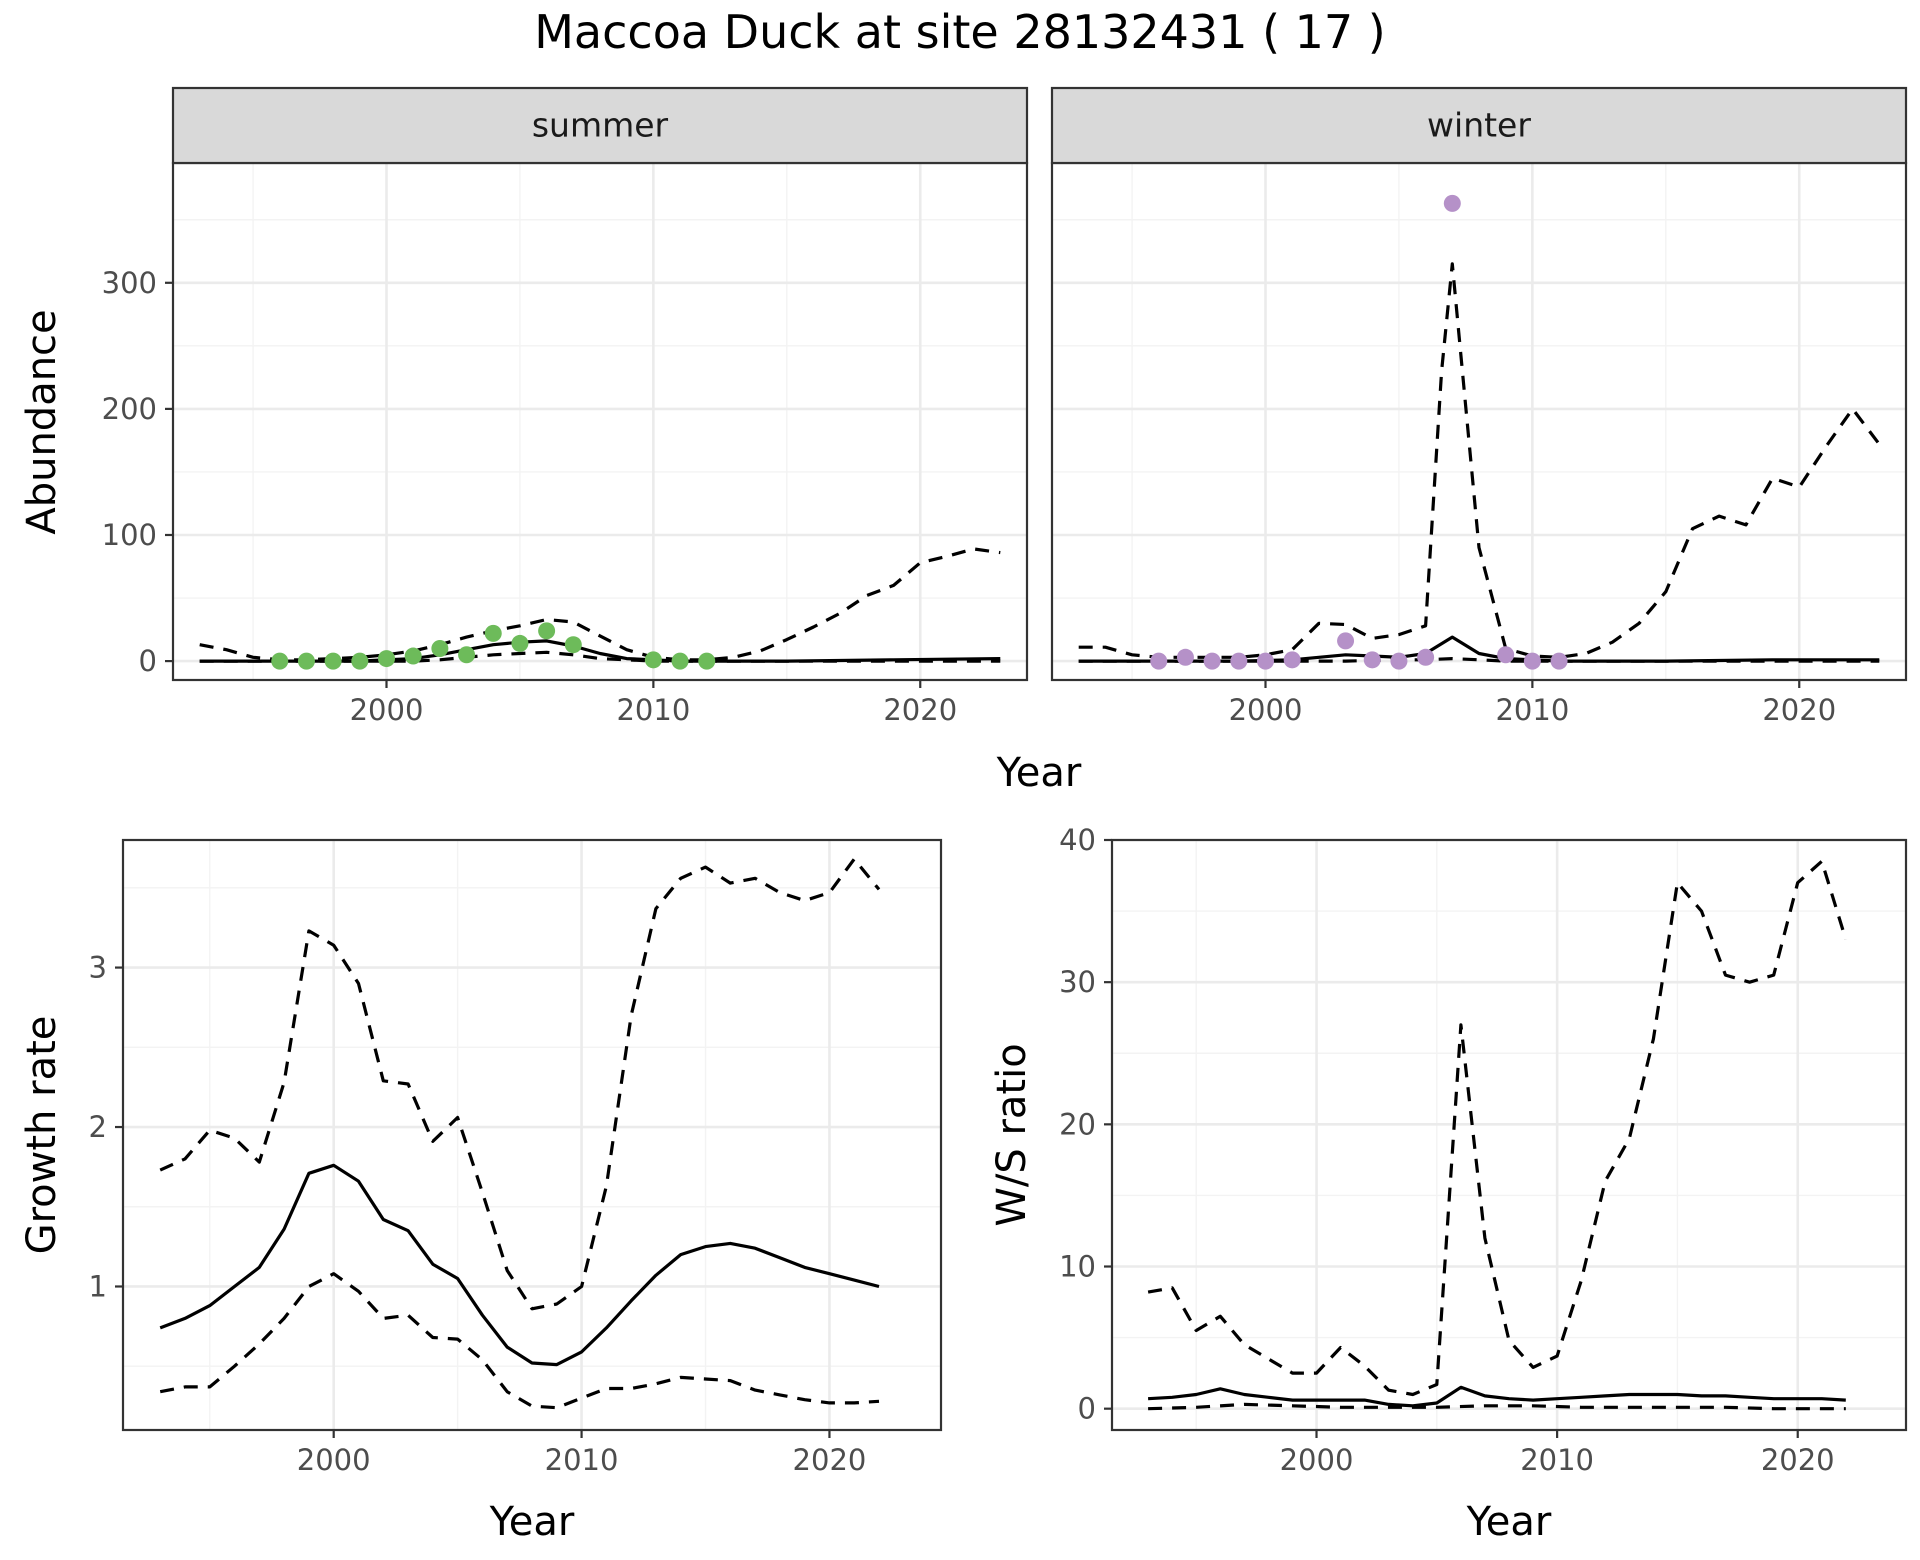 The width and height of the screenshot is (1920, 1560). Describe the element at coordinates (129, 409) in the screenshot. I see `y-tick-label: 200` at that location.